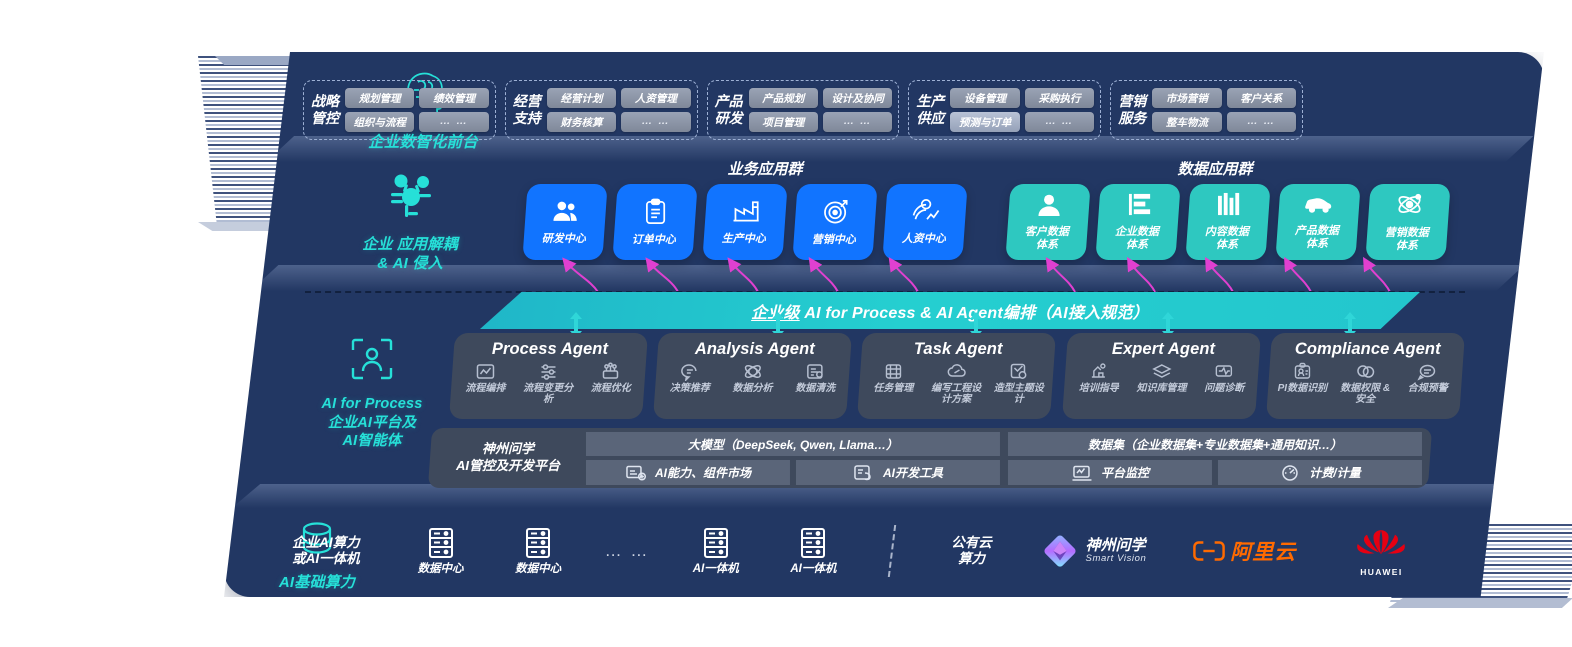 The image size is (1572, 647). Describe the element at coordinates (1480, 603) in the screenshot. I see `right-wing-bottom-edge` at that location.